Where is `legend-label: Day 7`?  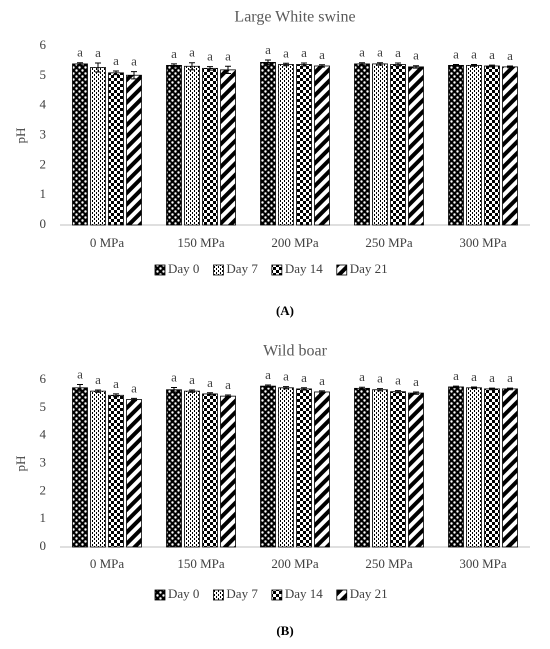
legend-label: Day 7 is located at coordinates (242, 593).